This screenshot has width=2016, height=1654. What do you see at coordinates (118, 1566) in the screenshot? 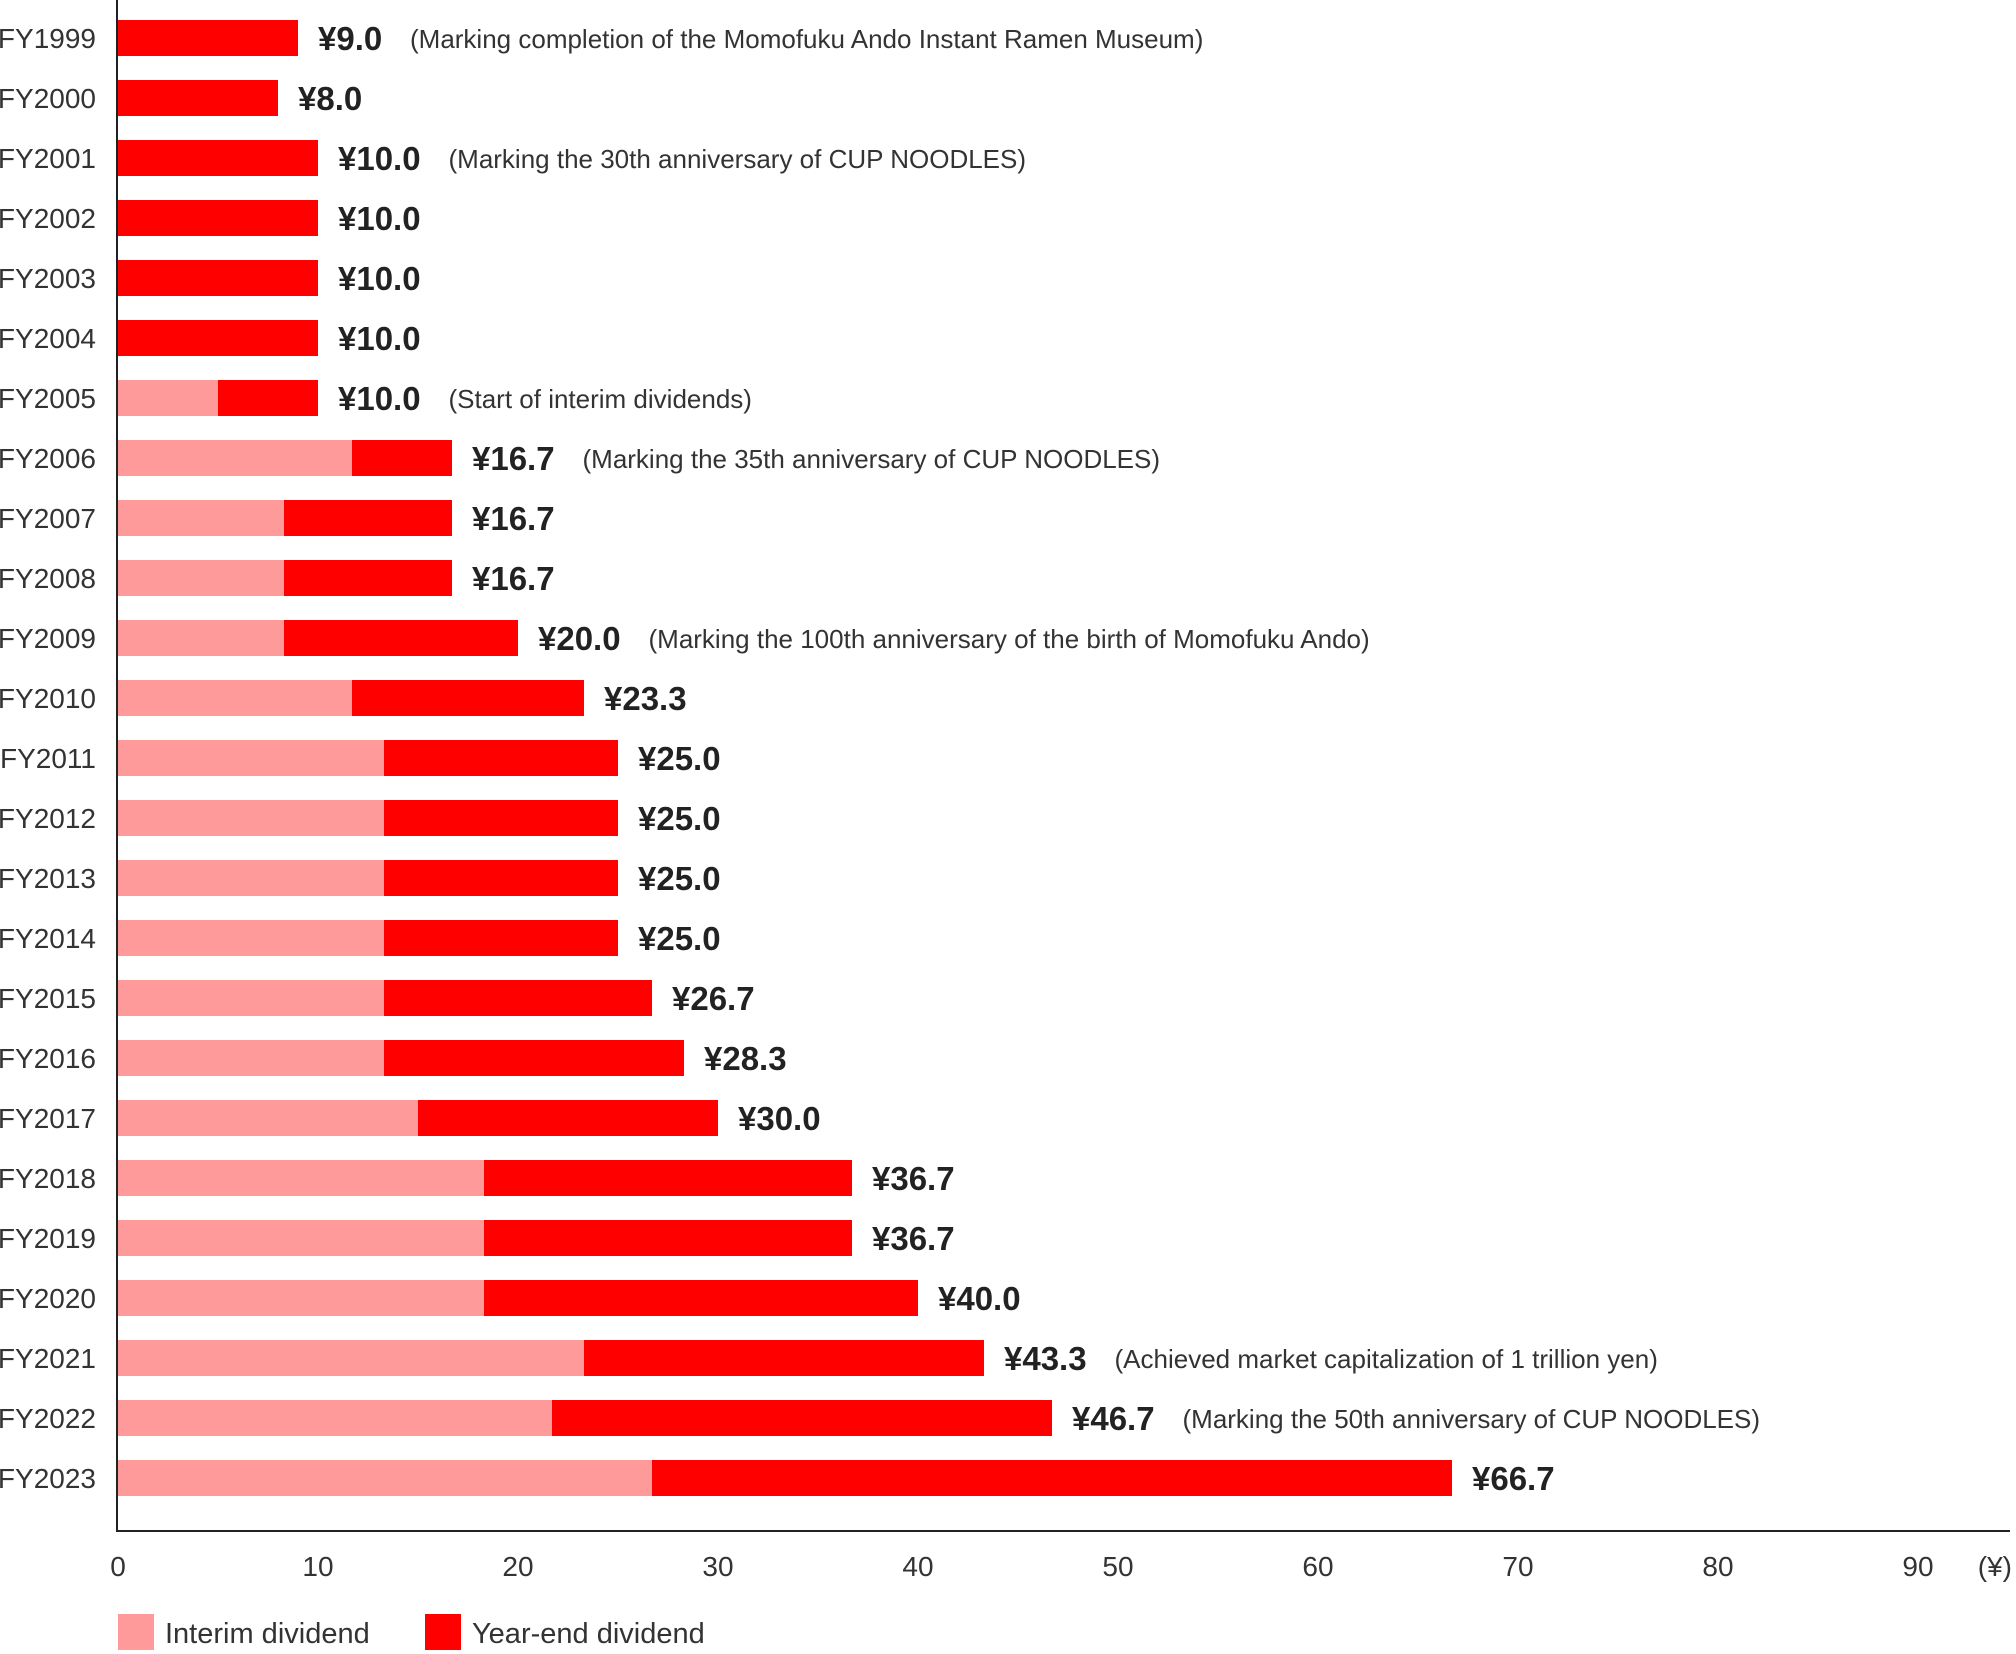
I see `x-tick-label: 0` at bounding box center [118, 1566].